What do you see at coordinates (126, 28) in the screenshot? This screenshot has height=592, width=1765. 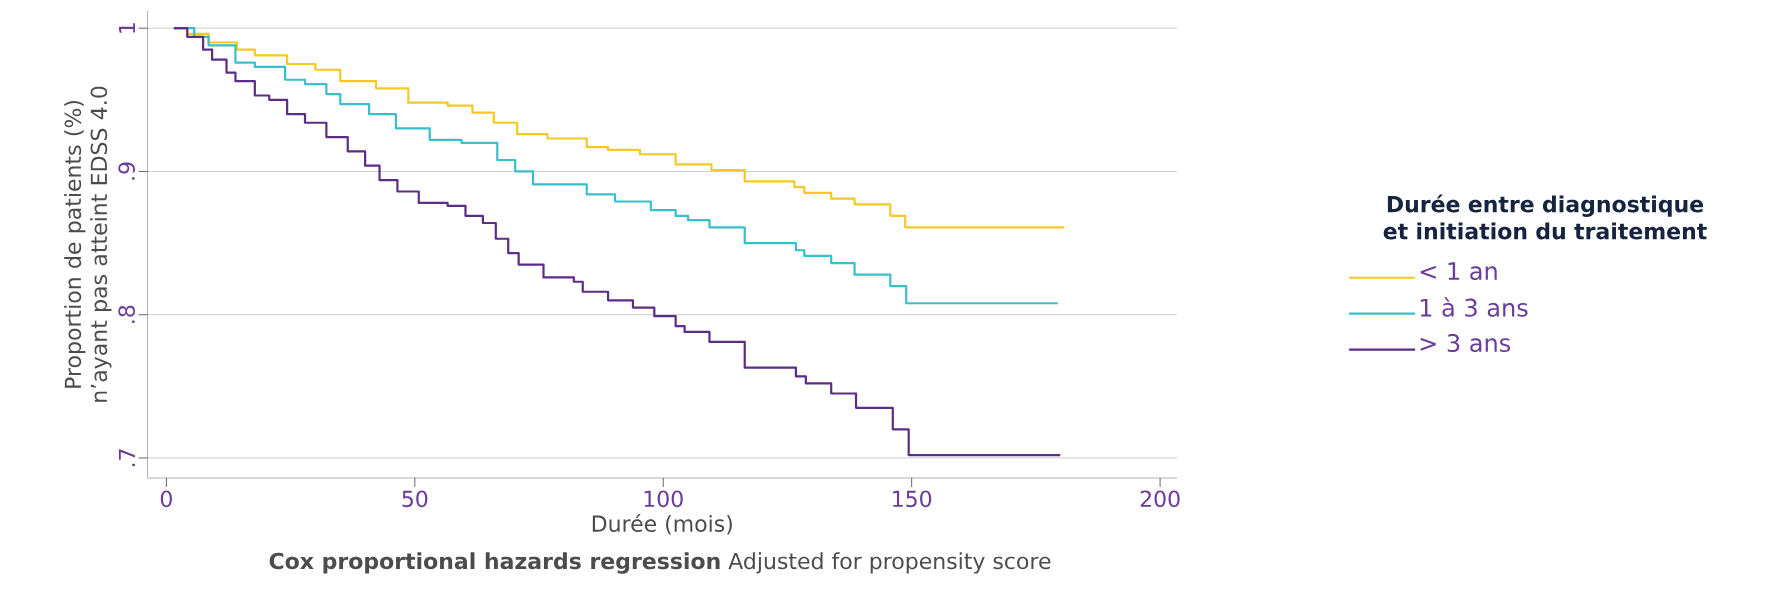 I see `y-tick-label: 1` at bounding box center [126, 28].